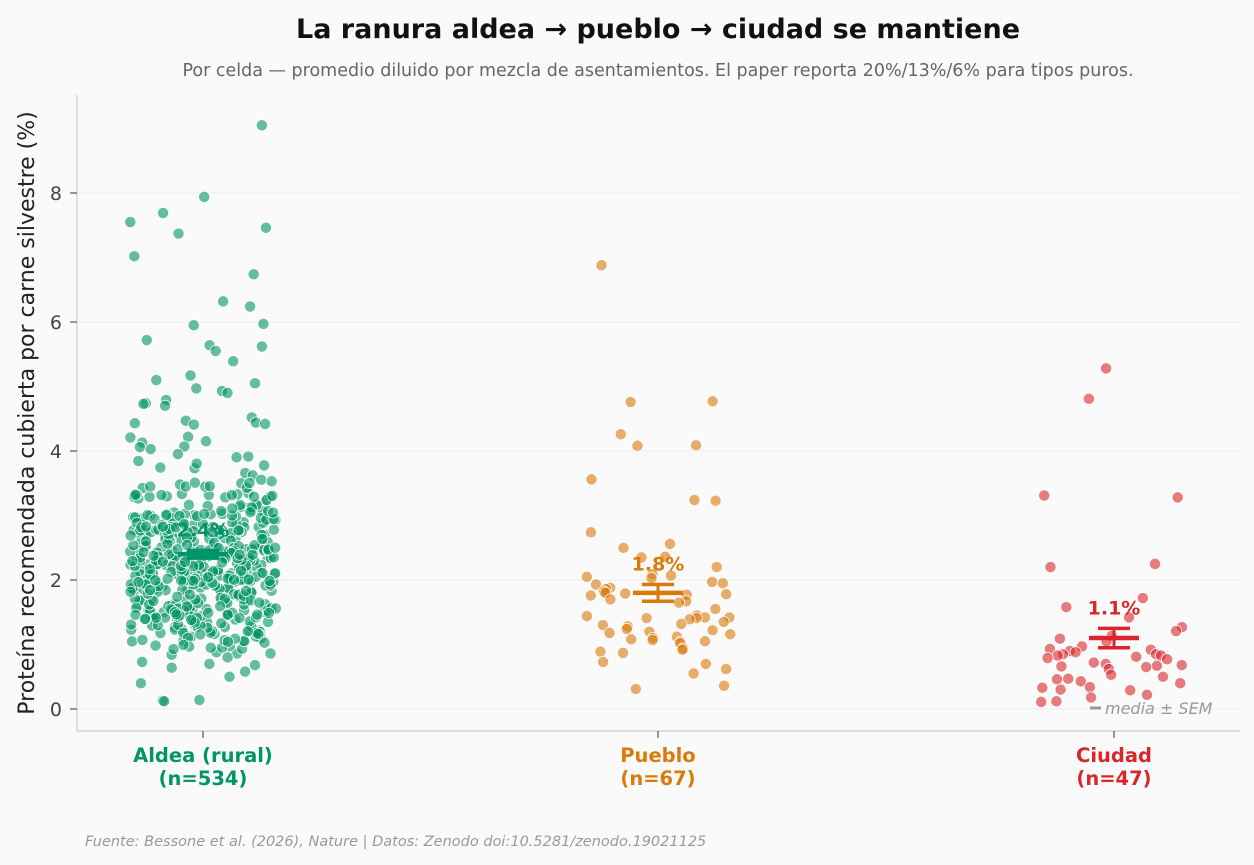 The height and width of the screenshot is (865, 1254). What do you see at coordinates (56, 452) in the screenshot?
I see `y-tick-label: 4` at bounding box center [56, 452].